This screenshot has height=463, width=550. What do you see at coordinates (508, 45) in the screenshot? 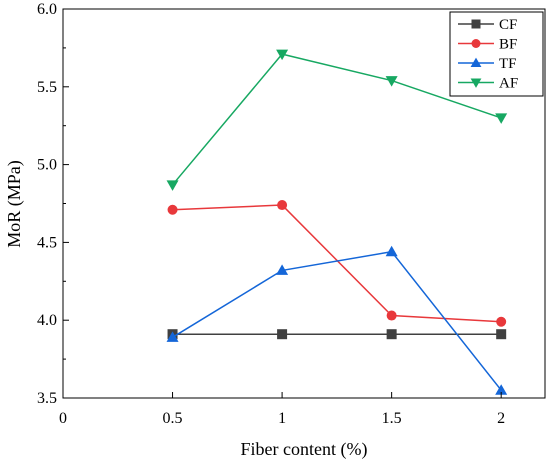
I see `legend-label-bf: BF` at bounding box center [508, 45].